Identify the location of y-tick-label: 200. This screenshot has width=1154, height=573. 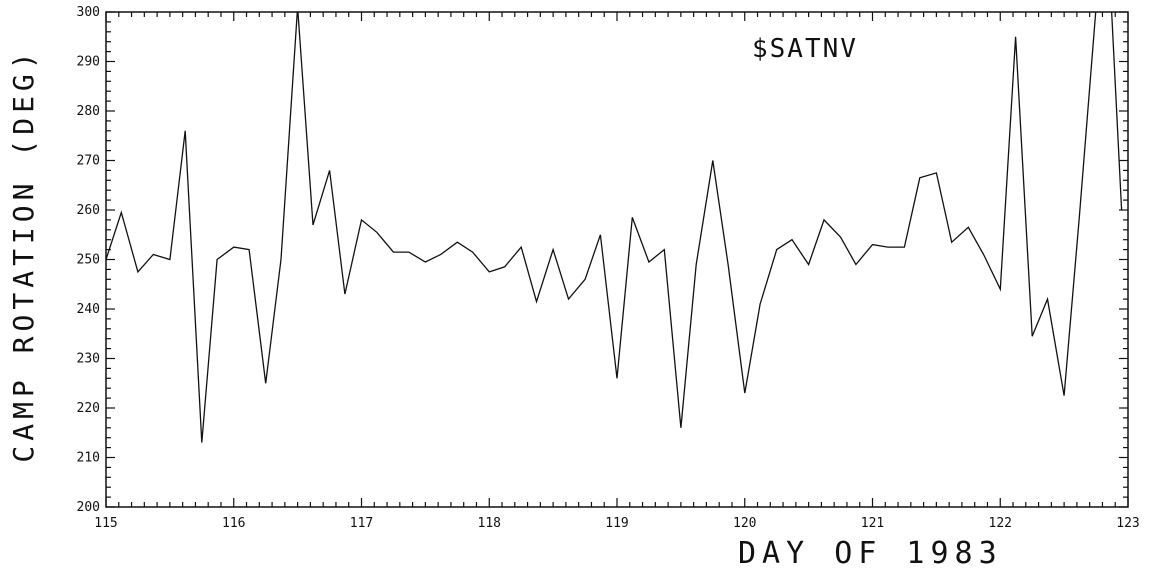
(88, 507).